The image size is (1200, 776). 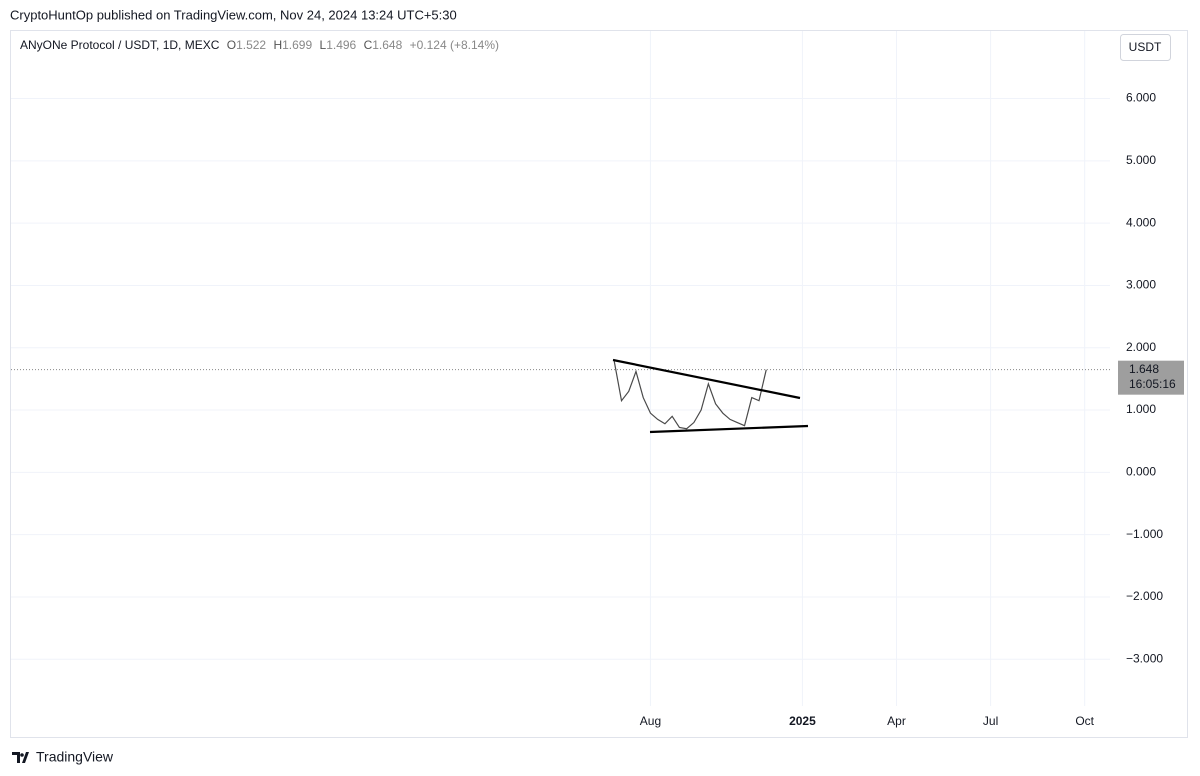 I want to click on y-tick-label: 6.000, so click(x=1141, y=98).